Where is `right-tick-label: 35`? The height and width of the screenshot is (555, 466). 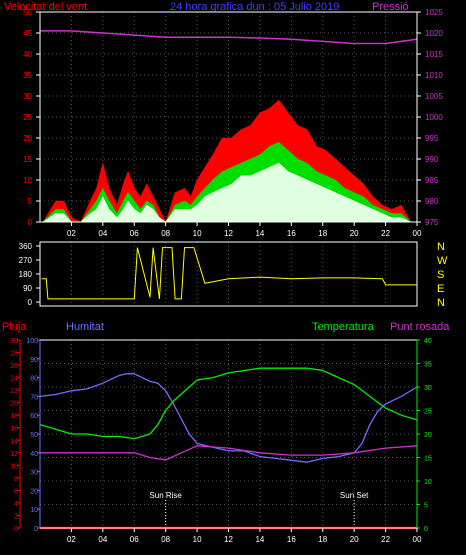
right-tick-label: 35 is located at coordinates (428, 365).